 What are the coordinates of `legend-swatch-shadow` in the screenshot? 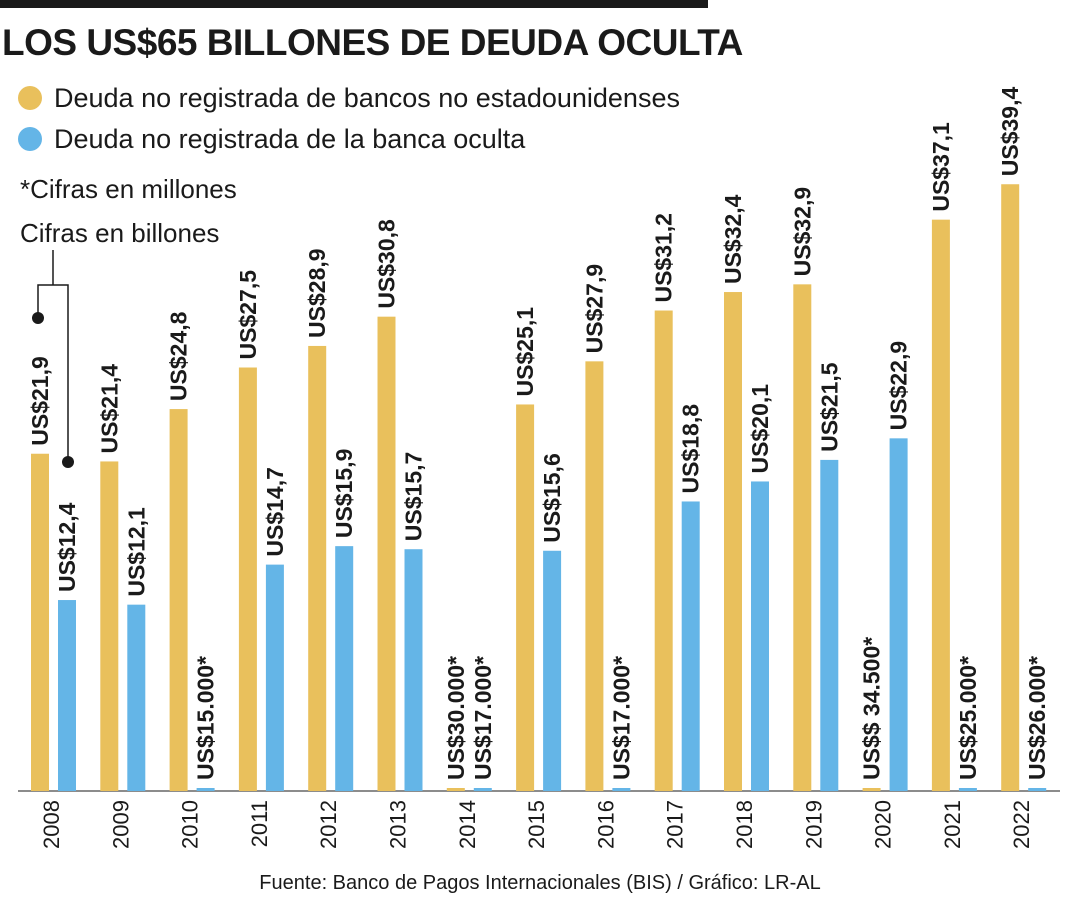 It's located at (30, 139).